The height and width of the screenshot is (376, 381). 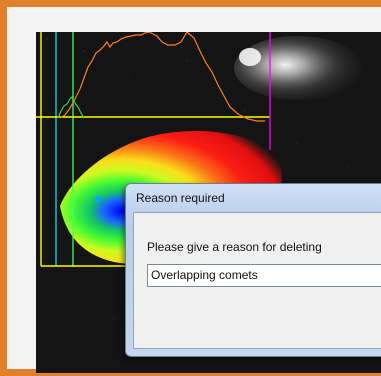 I want to click on reason-prompt: Please give a reason for deleting, so click(x=234, y=247).